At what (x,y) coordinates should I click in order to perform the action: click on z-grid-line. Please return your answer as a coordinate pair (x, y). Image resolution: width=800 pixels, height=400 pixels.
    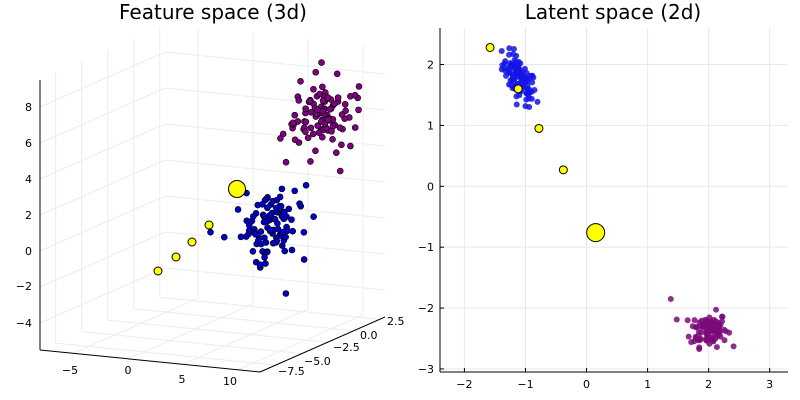
    Looking at the image, I should click on (212, 259).